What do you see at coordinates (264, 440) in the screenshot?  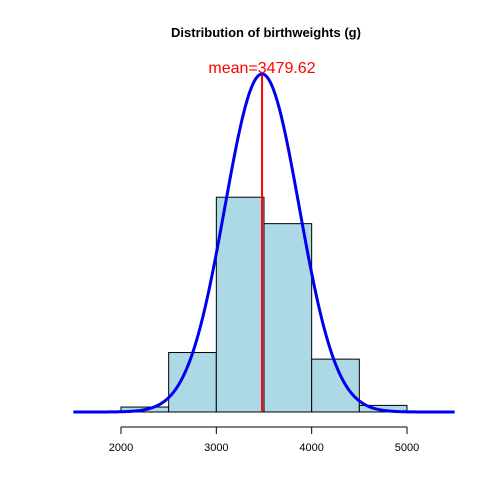 I see `x-axis: 2000 3000 4000 5000` at bounding box center [264, 440].